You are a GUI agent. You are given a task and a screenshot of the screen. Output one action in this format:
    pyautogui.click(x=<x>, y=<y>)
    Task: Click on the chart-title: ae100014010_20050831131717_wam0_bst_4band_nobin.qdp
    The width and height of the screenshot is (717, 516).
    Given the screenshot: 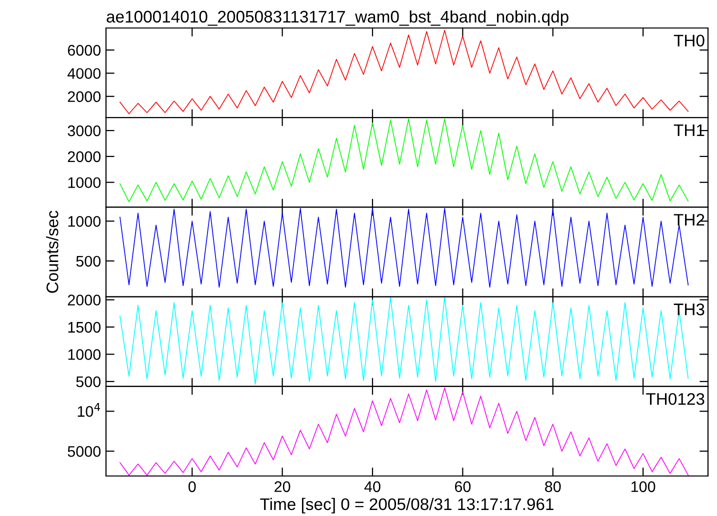 What is the action you would take?
    pyautogui.click(x=337, y=18)
    